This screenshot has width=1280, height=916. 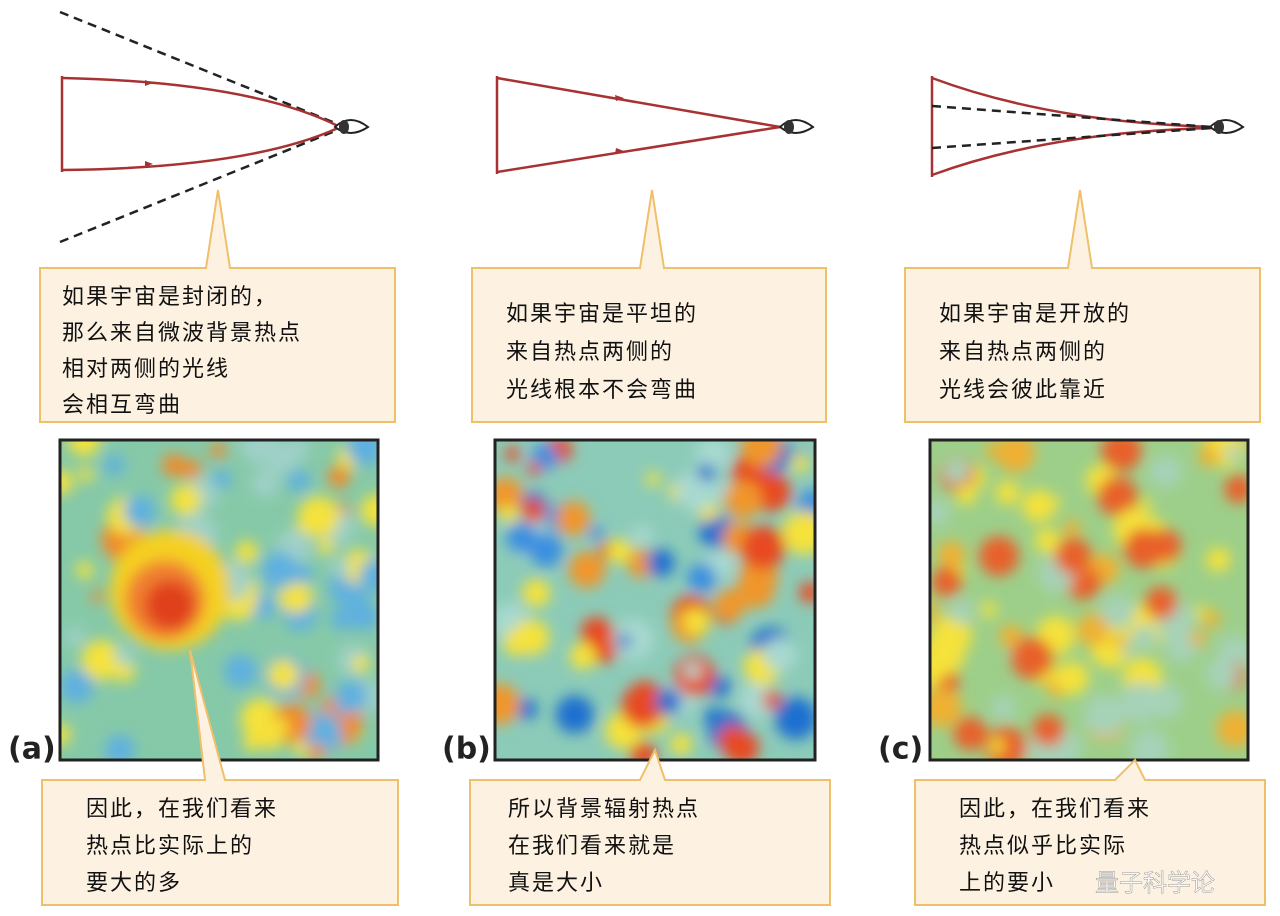 What do you see at coordinates (1007, 883) in the screenshot?
I see `callout-text: 上的要小` at bounding box center [1007, 883].